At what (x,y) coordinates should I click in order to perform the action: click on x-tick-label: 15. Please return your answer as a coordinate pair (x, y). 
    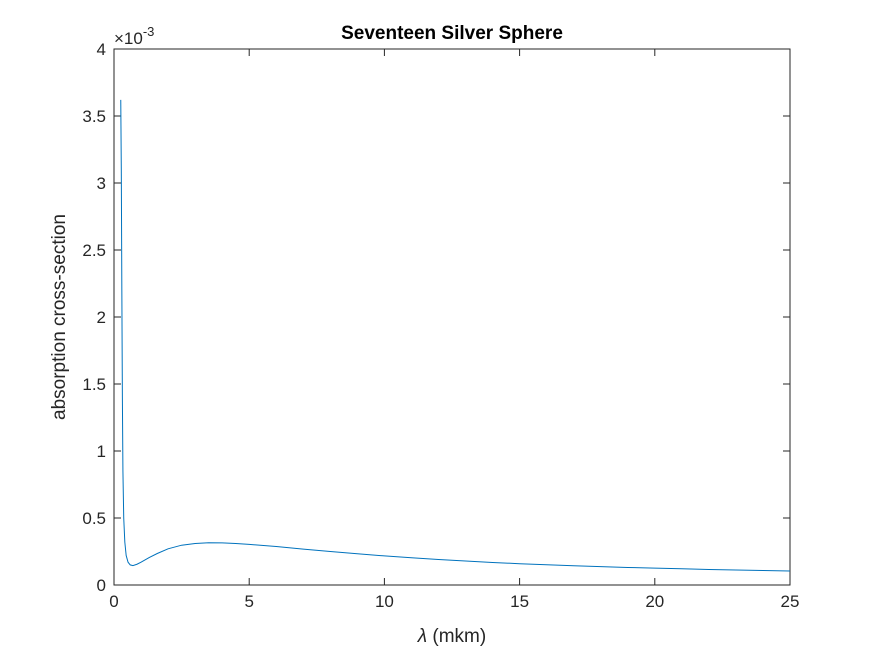
    Looking at the image, I should click on (519, 601).